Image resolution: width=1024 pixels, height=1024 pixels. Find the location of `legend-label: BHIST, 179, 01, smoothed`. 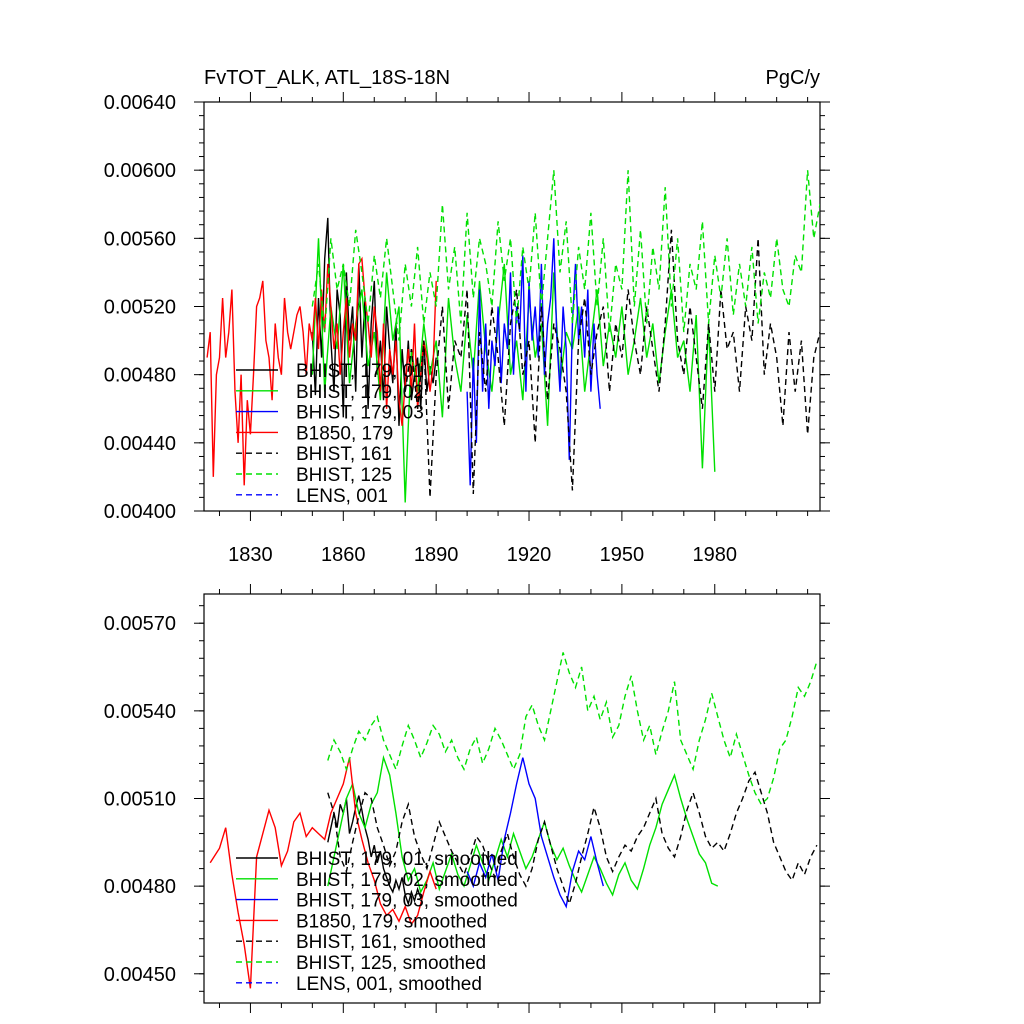

legend-label: BHIST, 179, 01, smoothed is located at coordinates (407, 859).